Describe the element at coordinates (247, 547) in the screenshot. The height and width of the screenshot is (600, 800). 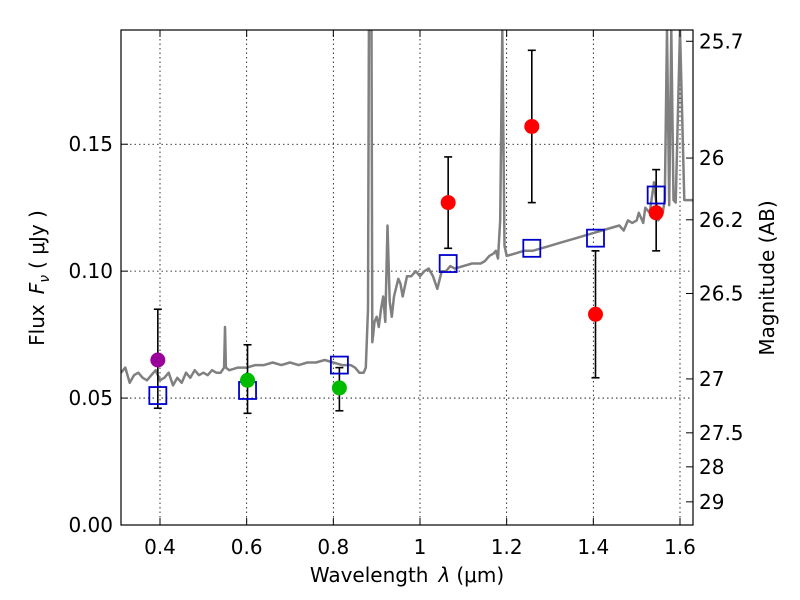
I see `x-tick-label: 0.6` at that location.